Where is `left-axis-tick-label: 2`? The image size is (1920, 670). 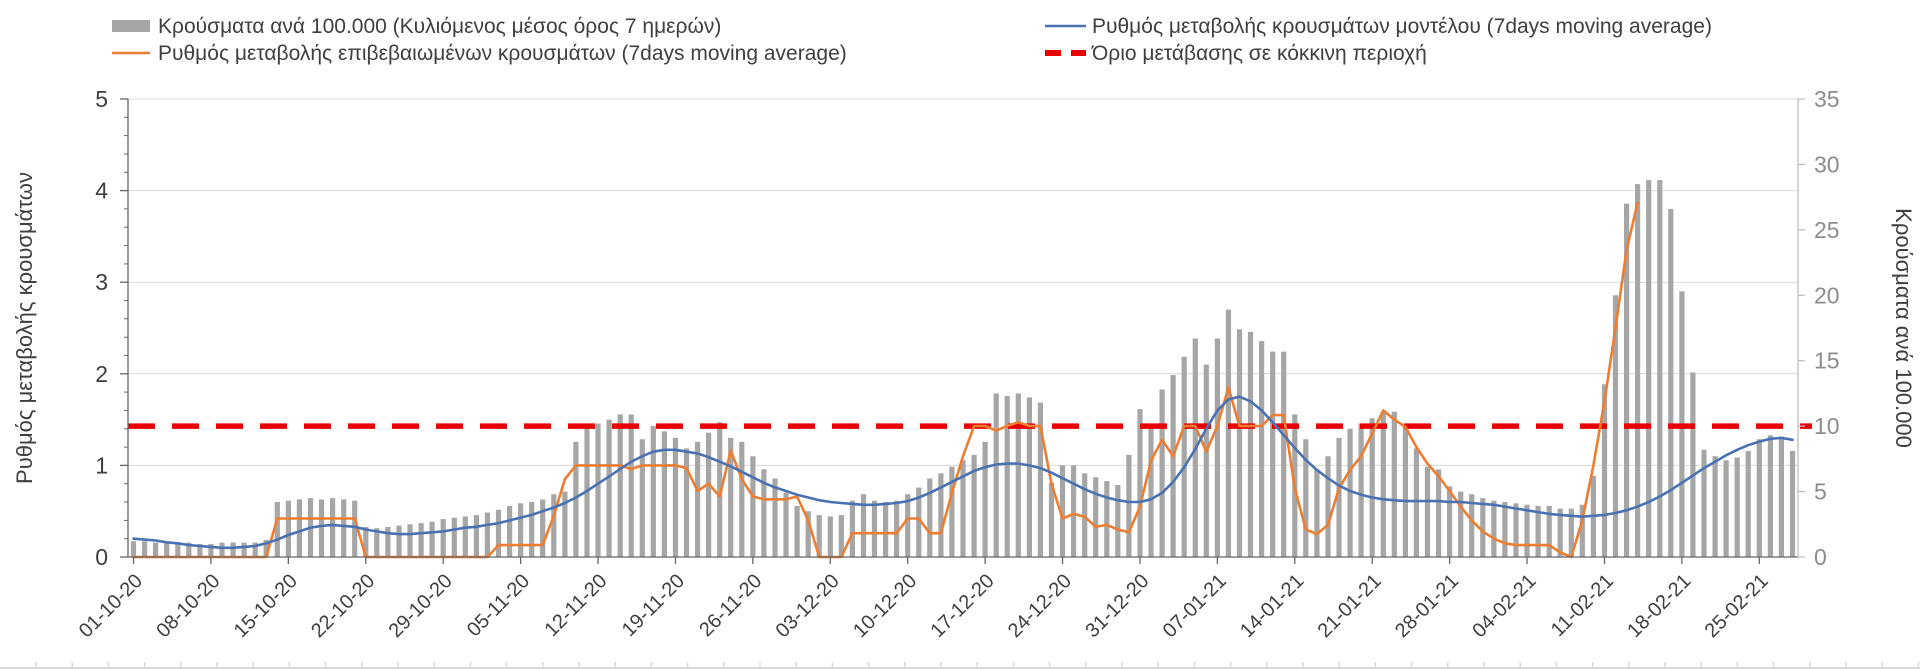
left-axis-tick-label: 2 is located at coordinates (101, 374).